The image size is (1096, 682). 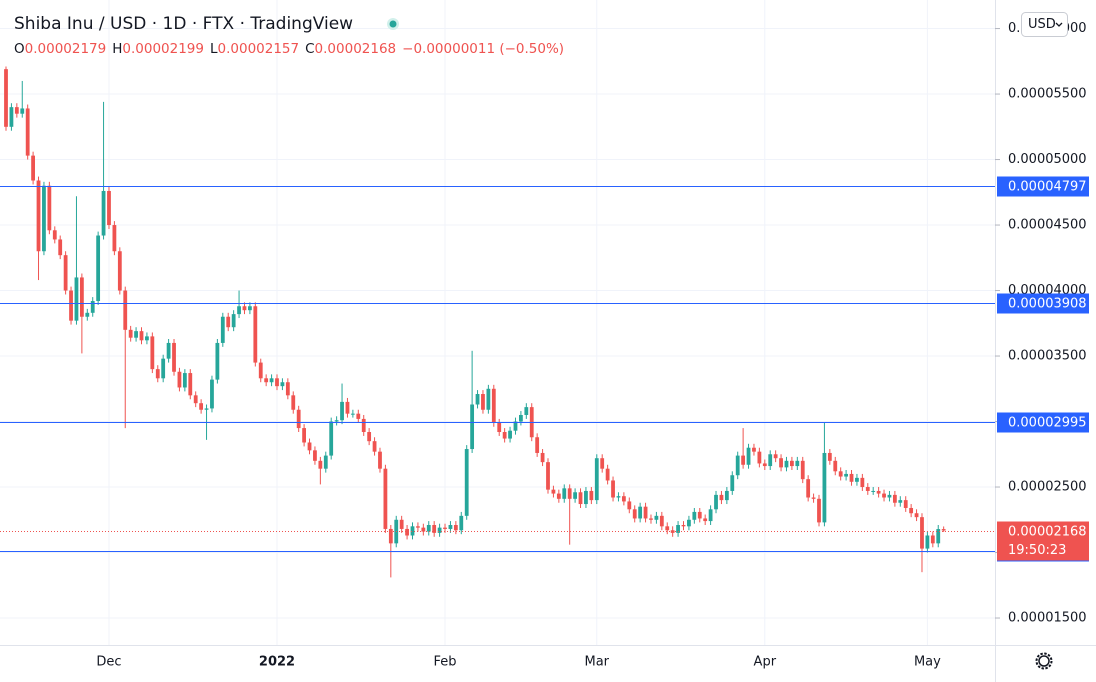 I want to click on status-dot, so click(x=393, y=24).